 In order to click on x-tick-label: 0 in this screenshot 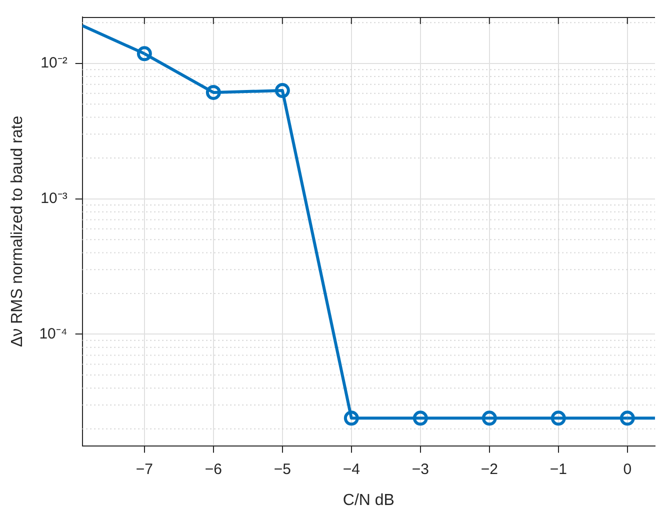, I will do `click(627, 469)`.